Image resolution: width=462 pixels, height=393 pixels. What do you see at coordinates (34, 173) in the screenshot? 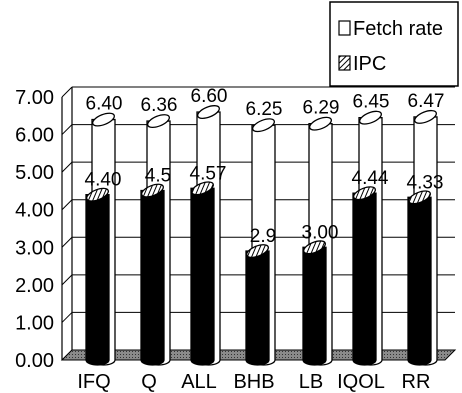
I see `y-tick-label: 5.00` at bounding box center [34, 173].